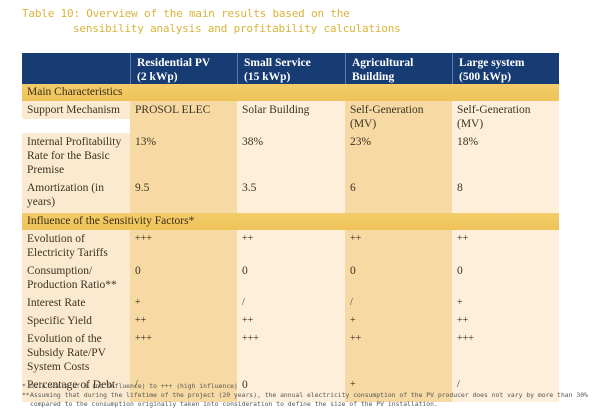  What do you see at coordinates (290, 221) in the screenshot?
I see `section-sensitivity-factors: Influence of the Sensitivity Factors*` at bounding box center [290, 221].